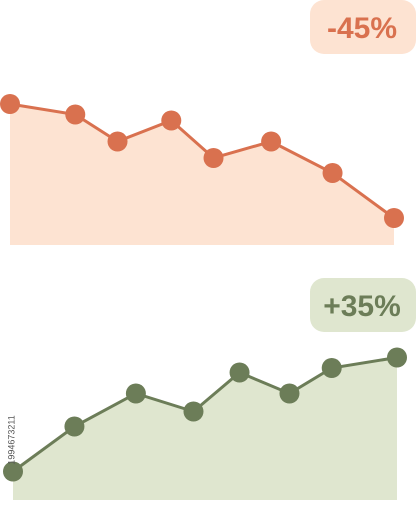 The width and height of the screenshot is (417, 505). I want to click on change-label: +35%, so click(362, 306).